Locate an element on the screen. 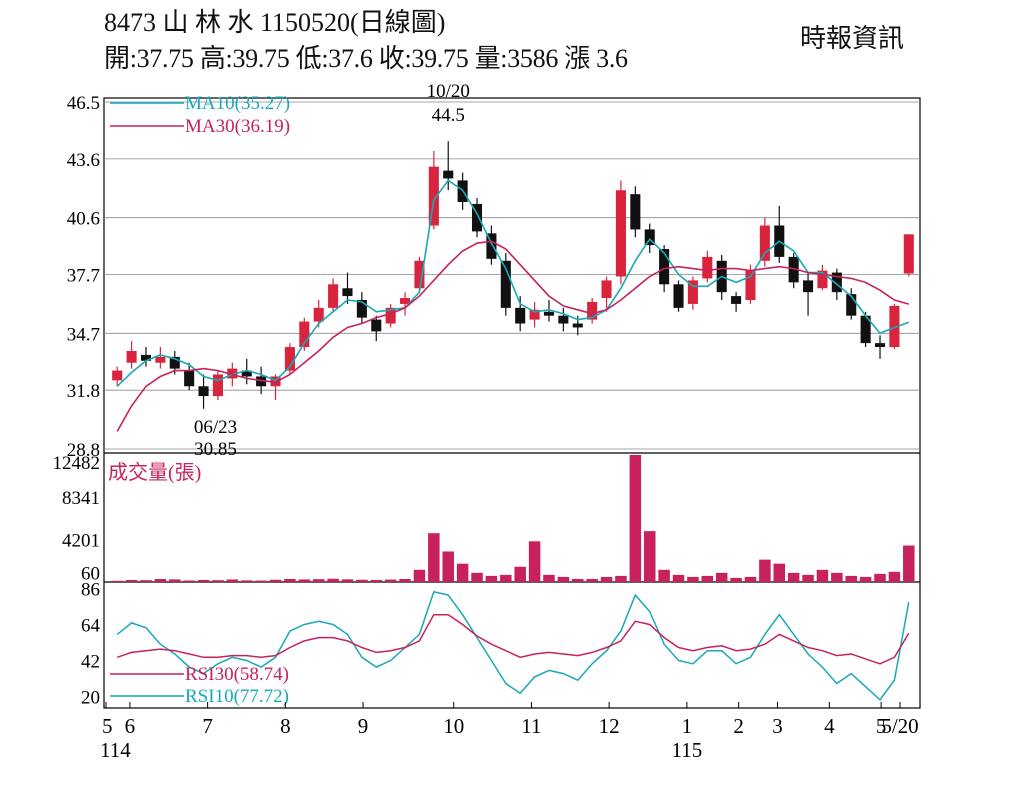 The image size is (1024, 788). volume-tick-label: 12482 is located at coordinates (77, 463).